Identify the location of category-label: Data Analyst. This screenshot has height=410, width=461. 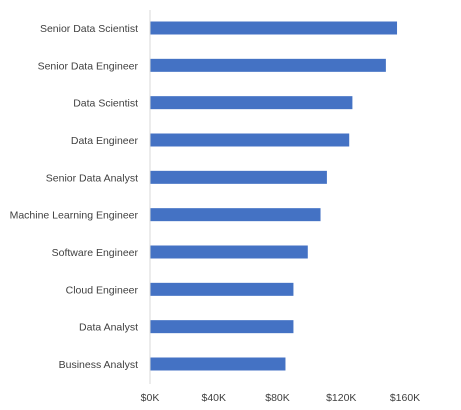
(108, 328).